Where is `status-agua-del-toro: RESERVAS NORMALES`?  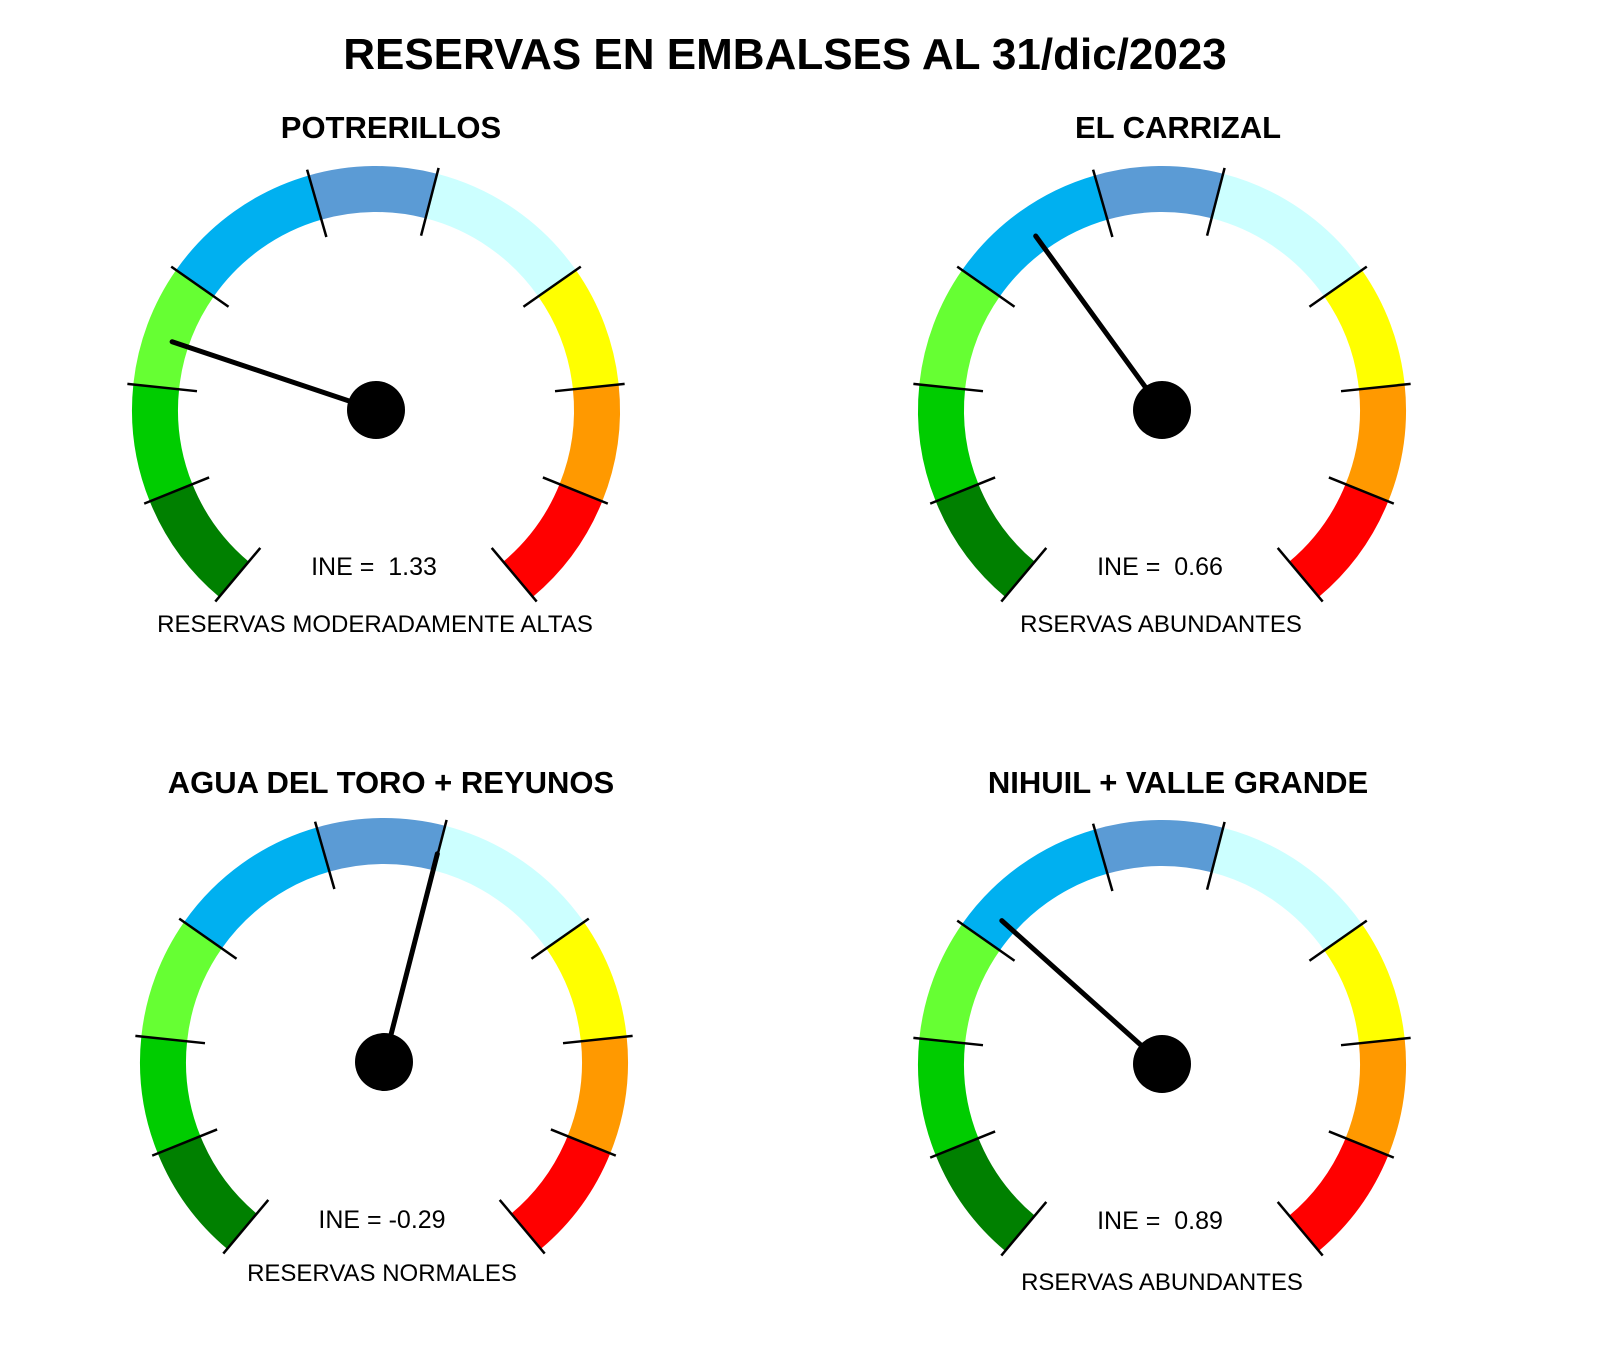 status-agua-del-toro: RESERVAS NORMALES is located at coordinates (382, 1273).